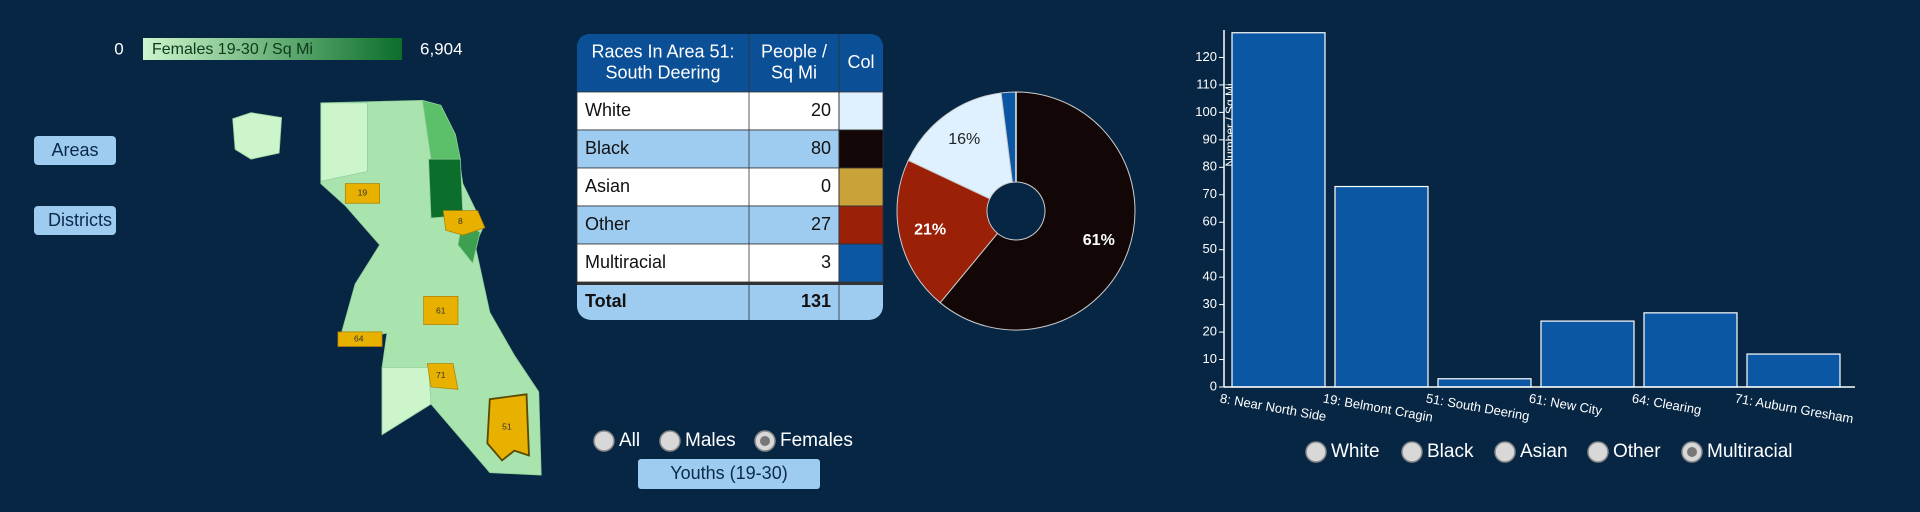 The image size is (1920, 512). Describe the element at coordinates (1637, 451) in the screenshot. I see `radio-label: Other` at that location.